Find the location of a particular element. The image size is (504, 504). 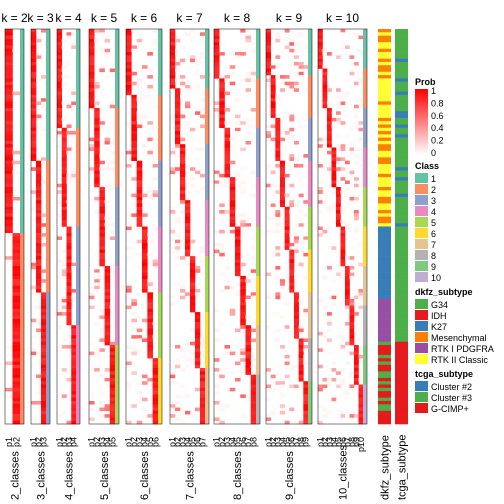

panel-border is located at coordinates (189, 226).